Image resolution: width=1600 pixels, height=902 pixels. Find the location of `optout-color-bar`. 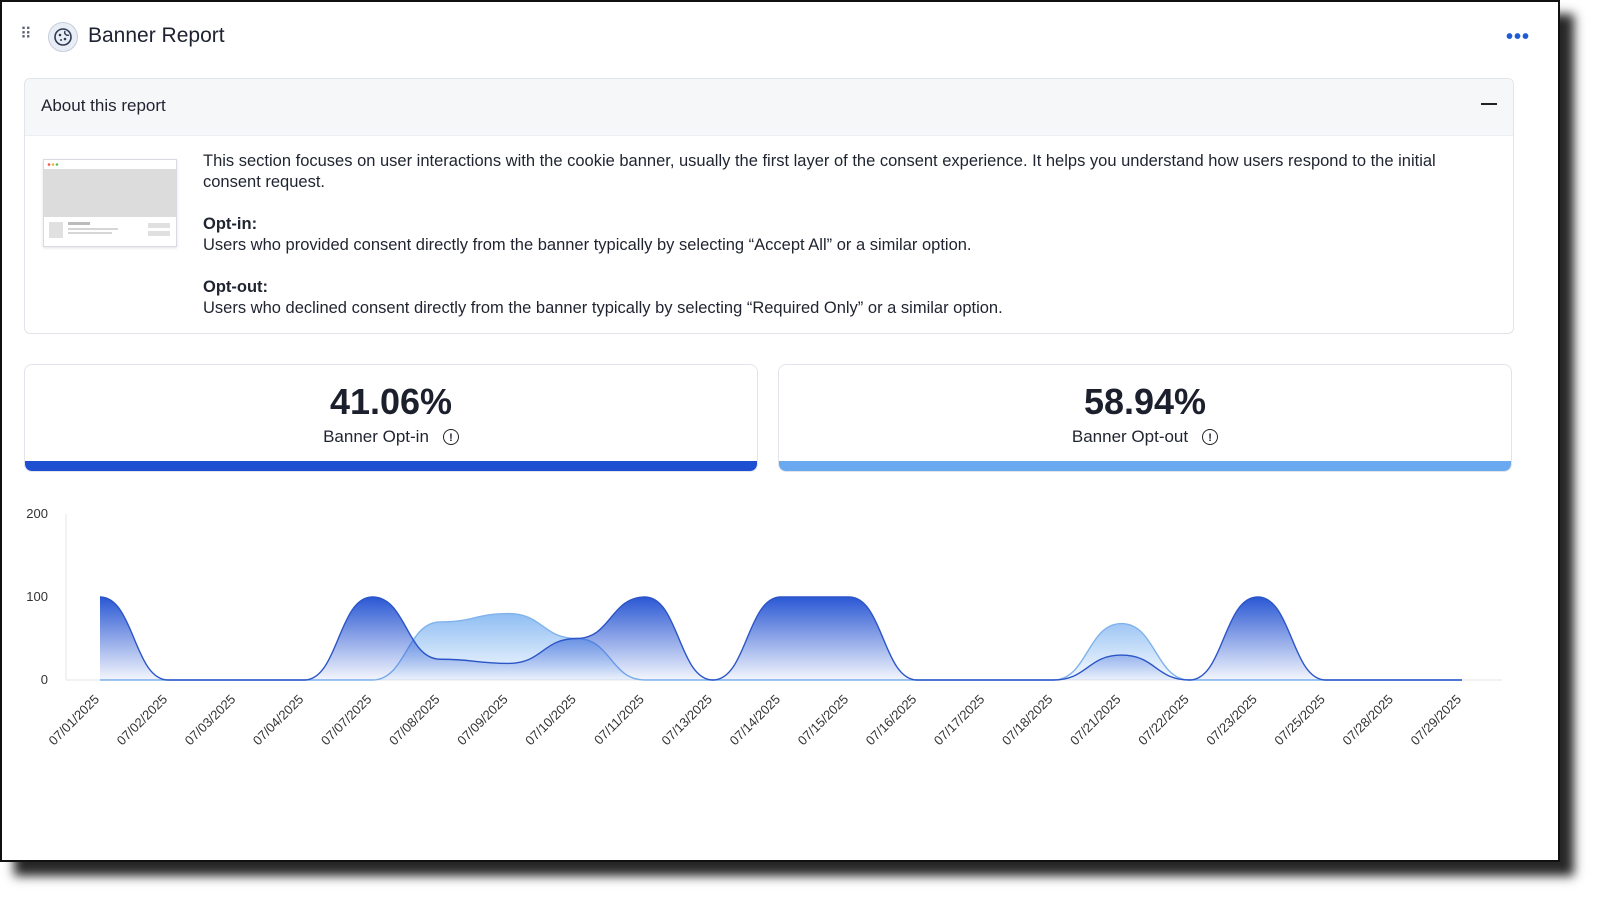

optout-color-bar is located at coordinates (1145, 466).